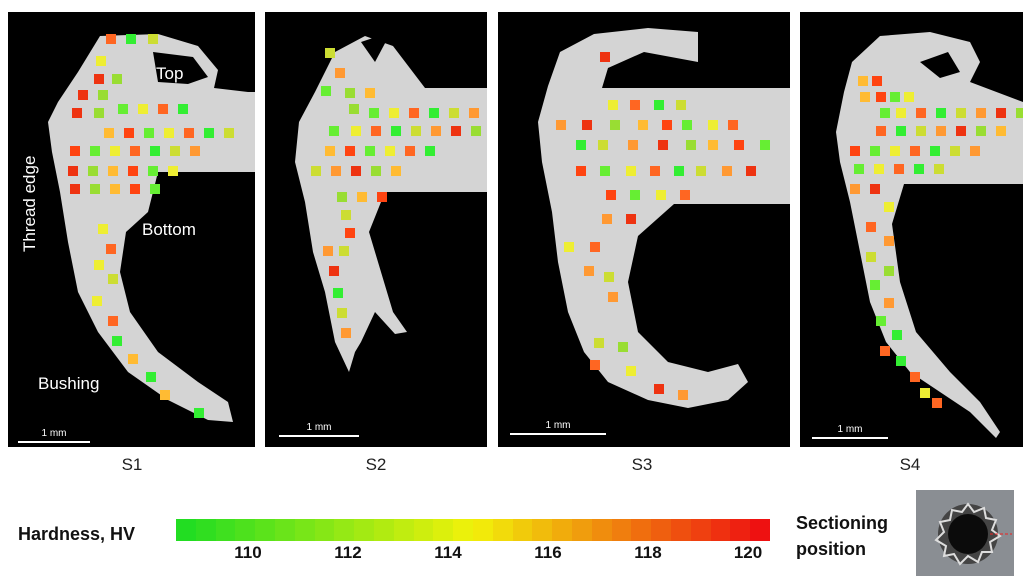 The height and width of the screenshot is (579, 1023). I want to click on scale-bar-s2: 1 mm, so click(319, 429).